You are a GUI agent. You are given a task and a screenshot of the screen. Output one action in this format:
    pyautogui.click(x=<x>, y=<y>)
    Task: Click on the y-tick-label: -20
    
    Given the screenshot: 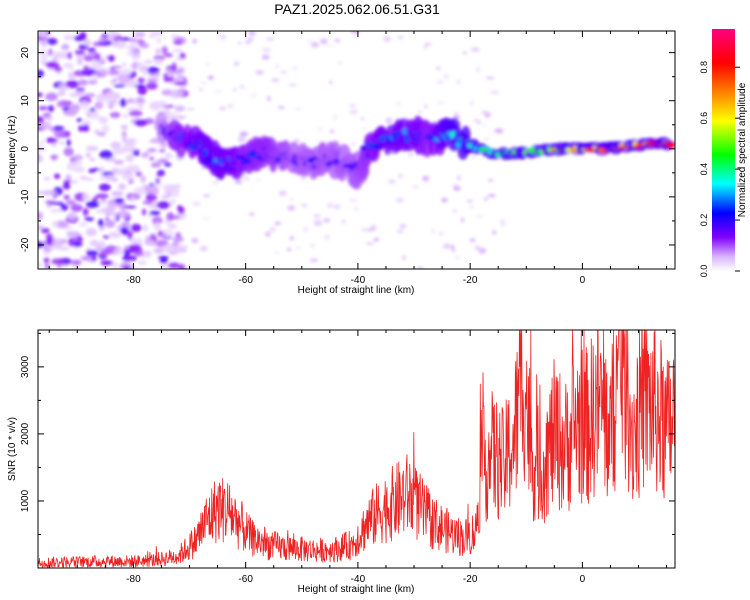 What is the action you would take?
    pyautogui.click(x=25, y=244)
    